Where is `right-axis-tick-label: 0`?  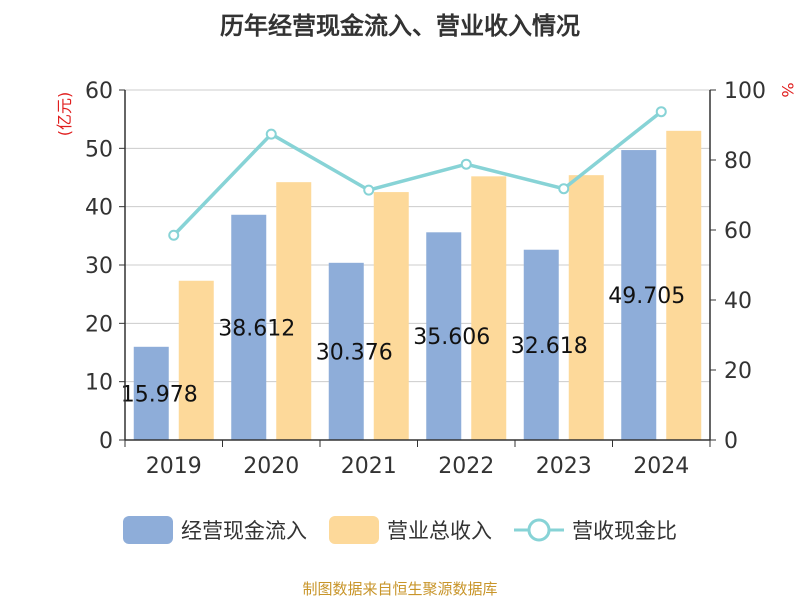
right-axis-tick-label: 0 is located at coordinates (731, 441).